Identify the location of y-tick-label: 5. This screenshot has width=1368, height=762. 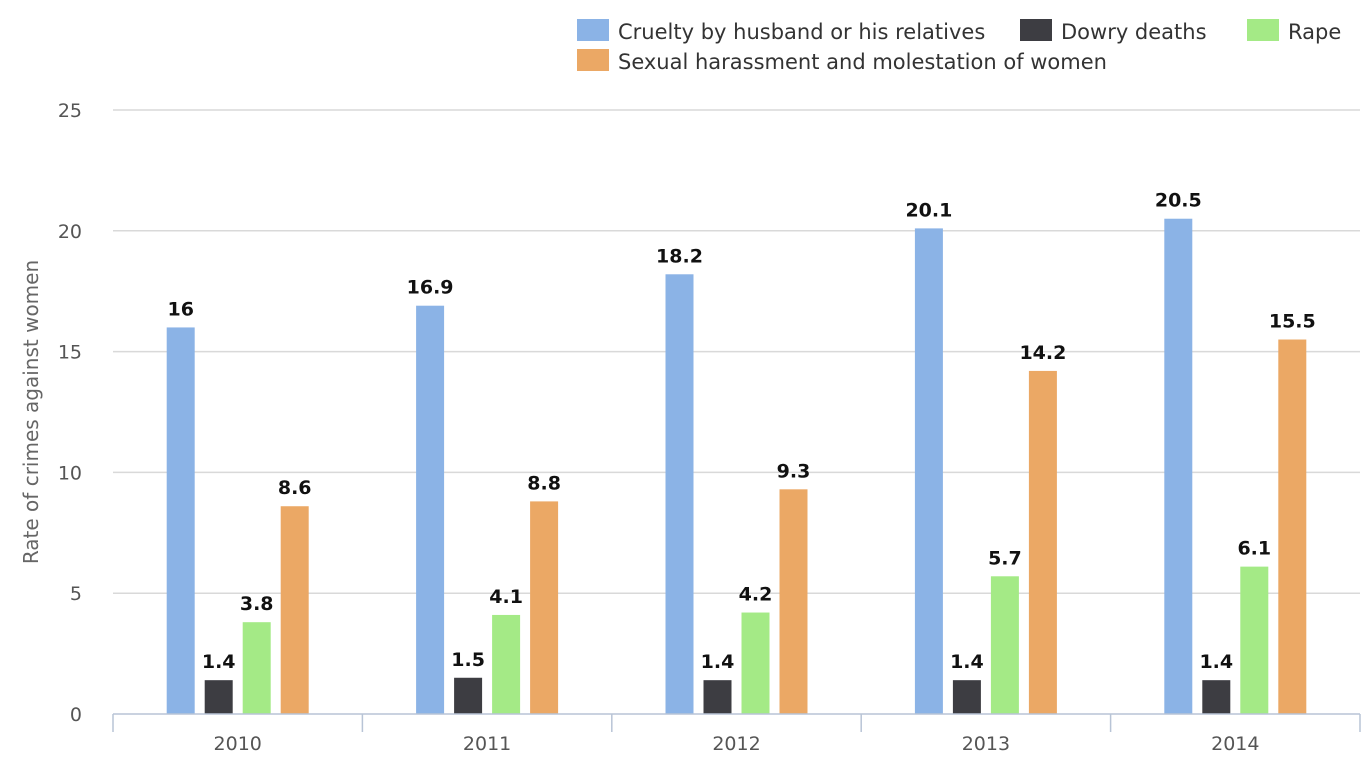
(76, 594).